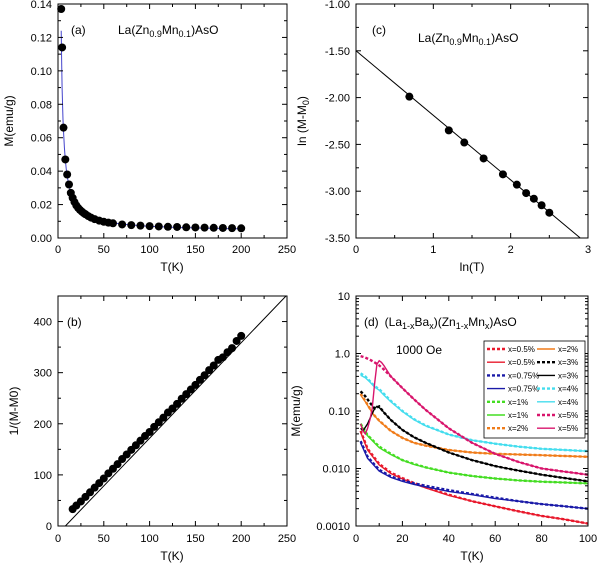 Image resolution: width=599 pixels, height=565 pixels. What do you see at coordinates (344, 297) in the screenshot?
I see `tick-label: 10` at bounding box center [344, 297].